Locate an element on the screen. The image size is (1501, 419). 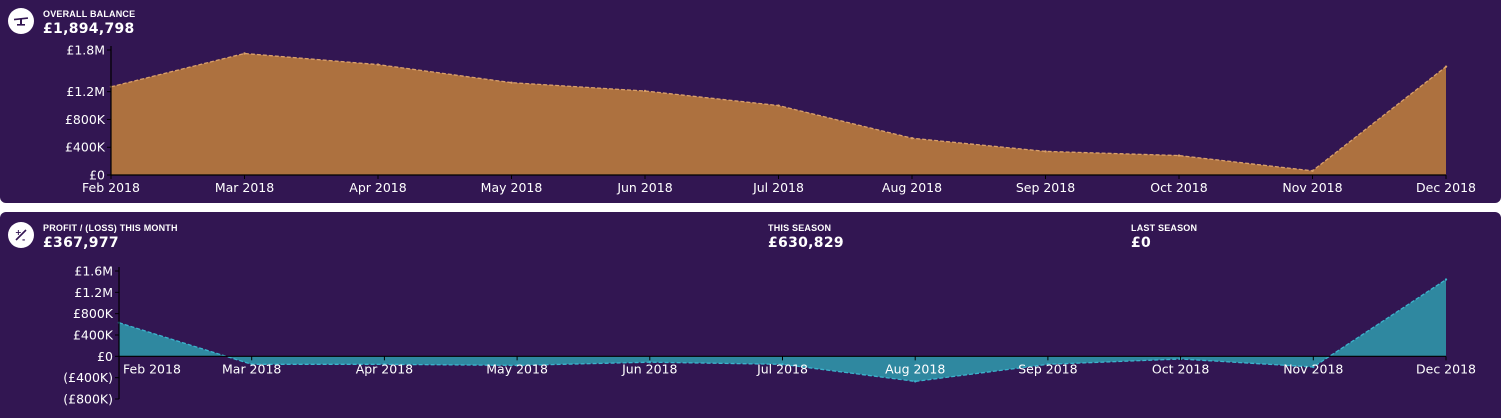
balance-y-tick-label: £1.8M is located at coordinates (85, 50).